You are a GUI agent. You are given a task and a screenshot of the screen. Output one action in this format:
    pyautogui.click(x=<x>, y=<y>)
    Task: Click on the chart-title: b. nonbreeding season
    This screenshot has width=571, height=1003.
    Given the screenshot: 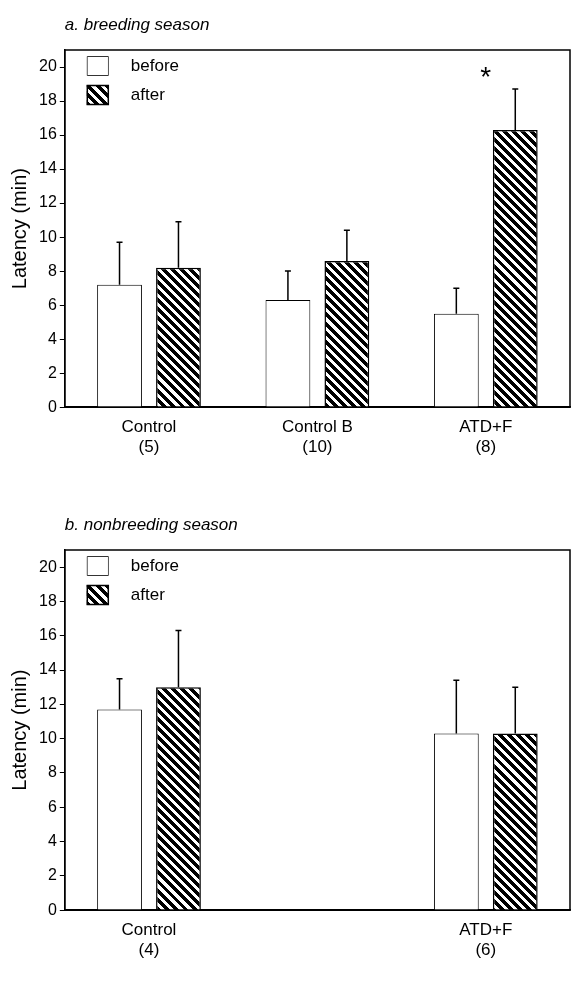 What is the action you would take?
    pyautogui.click(x=151, y=524)
    